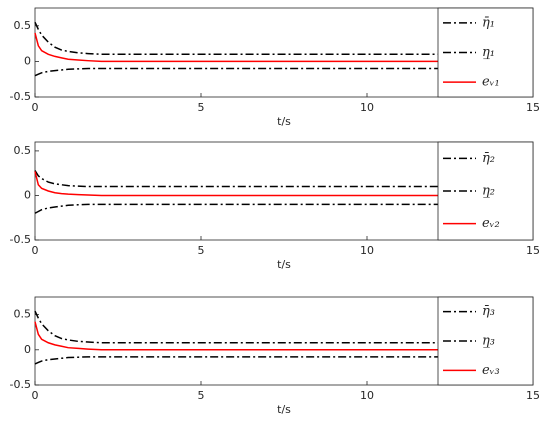 The height and width of the screenshot is (429, 550). I want to click on legend-label: eᵥ₃, so click(491, 370).